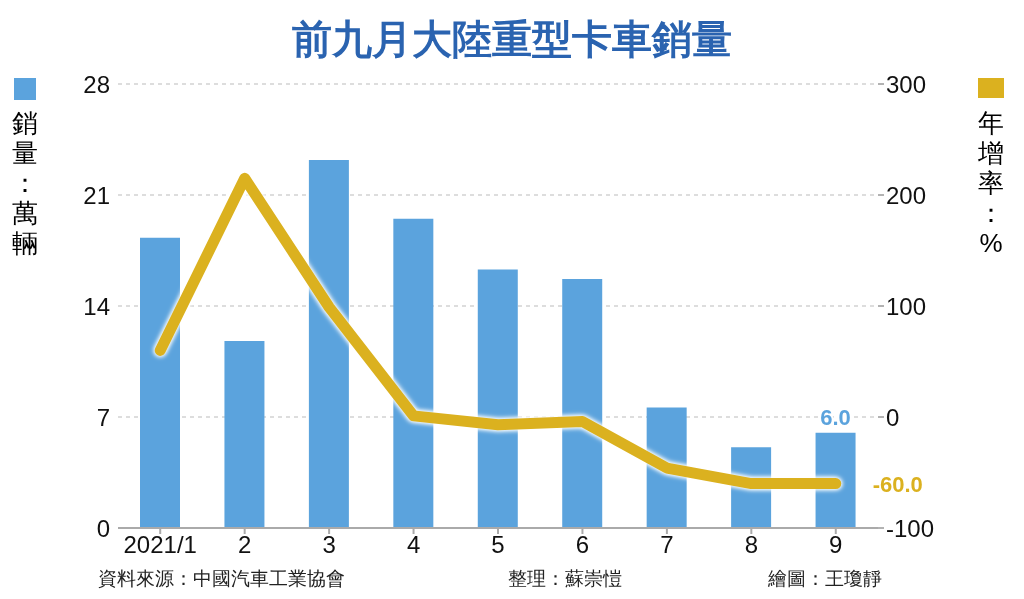 The height and width of the screenshot is (599, 1024). I want to click on text: 整理：蘇崇愷, so click(565, 579).